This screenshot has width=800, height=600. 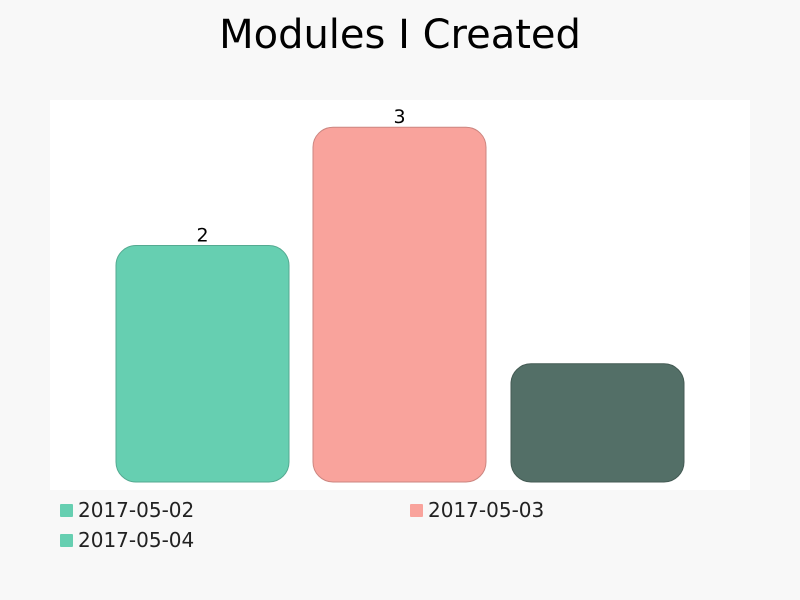 What do you see at coordinates (399, 117) in the screenshot?
I see `value-label-2017-05-03: 3` at bounding box center [399, 117].